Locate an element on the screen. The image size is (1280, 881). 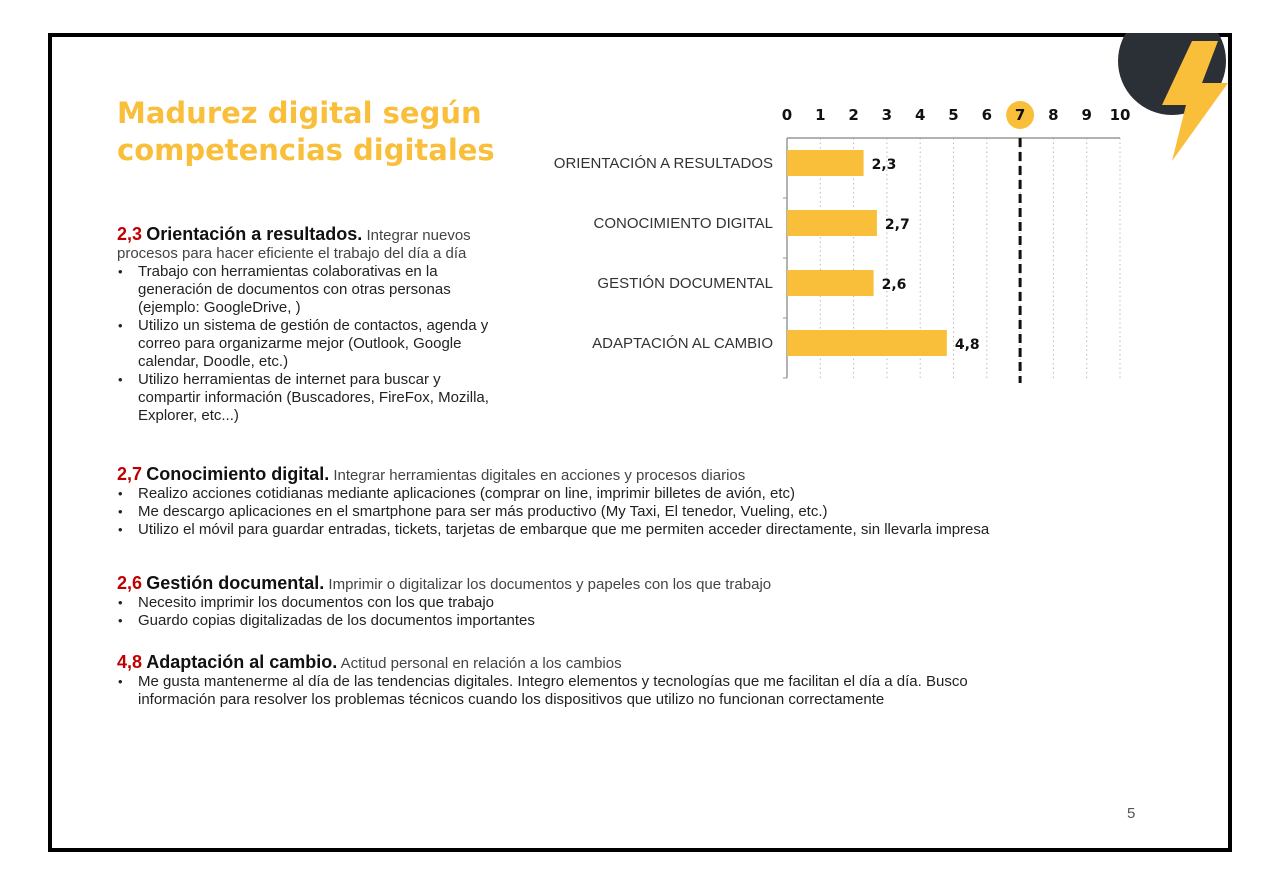
x-tick-label: 9 is located at coordinates (1086, 115).